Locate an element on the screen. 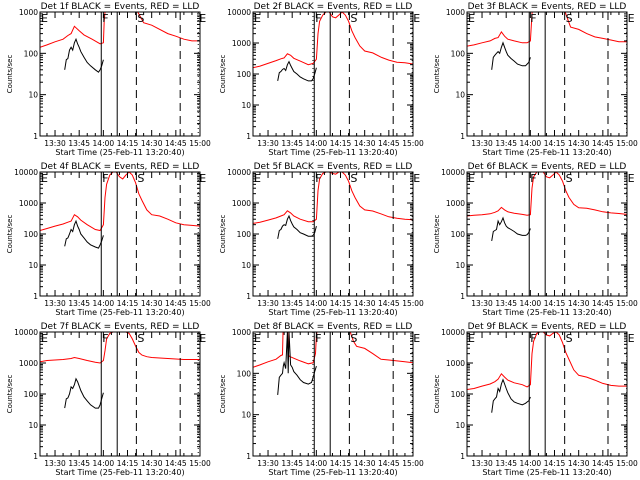 Image resolution: width=640 pixels, height=480 pixels. chart-title: Det 7f BLACK = Events, RED = LLD is located at coordinates (120, 327).